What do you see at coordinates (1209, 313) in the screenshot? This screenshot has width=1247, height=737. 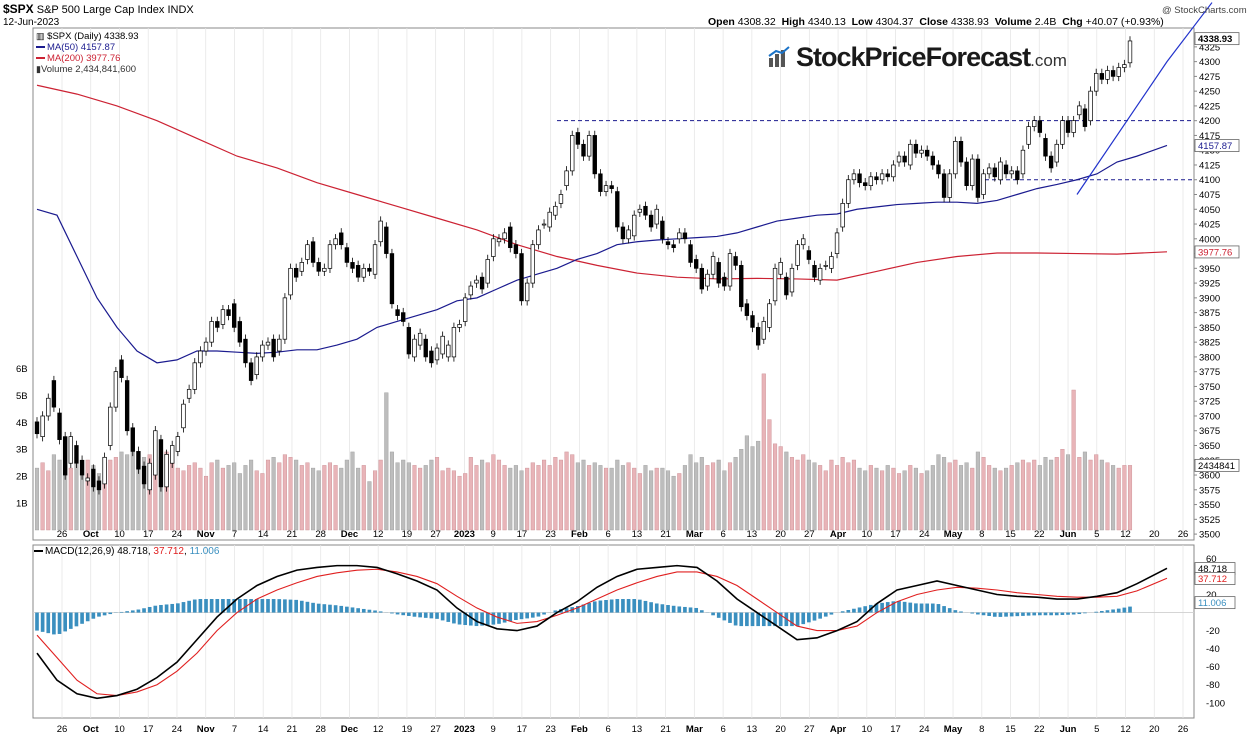 I see `price-tick-label: 3875` at bounding box center [1209, 313].